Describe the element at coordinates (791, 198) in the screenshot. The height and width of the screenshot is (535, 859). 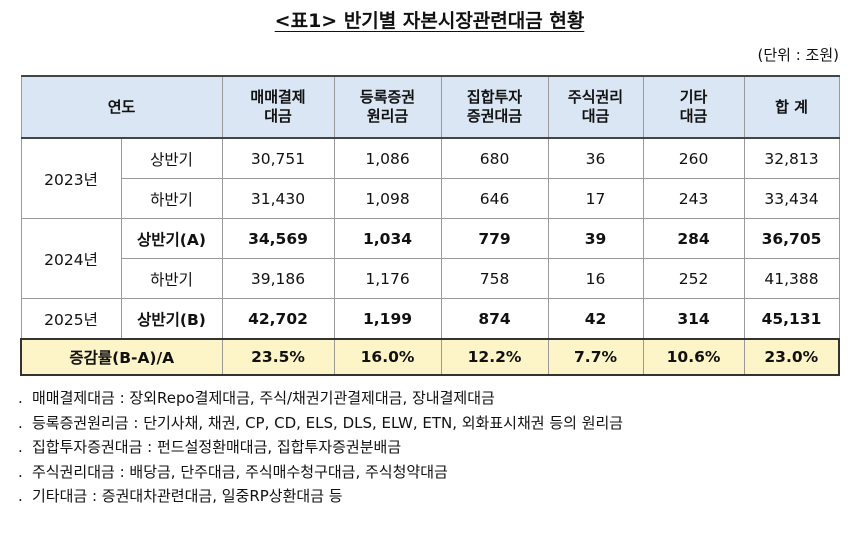
I see `total-cell: 33,434` at that location.